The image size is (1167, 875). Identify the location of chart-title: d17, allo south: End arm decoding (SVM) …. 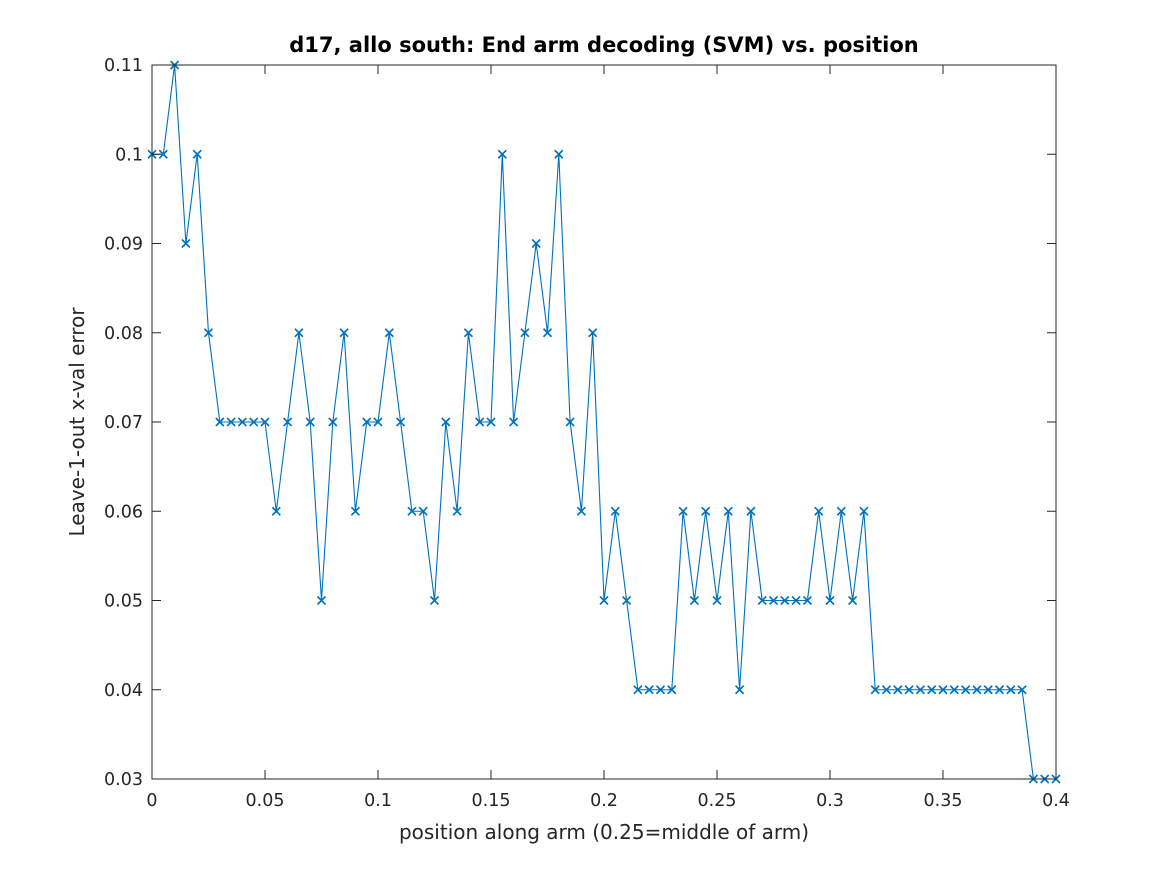
(604, 45).